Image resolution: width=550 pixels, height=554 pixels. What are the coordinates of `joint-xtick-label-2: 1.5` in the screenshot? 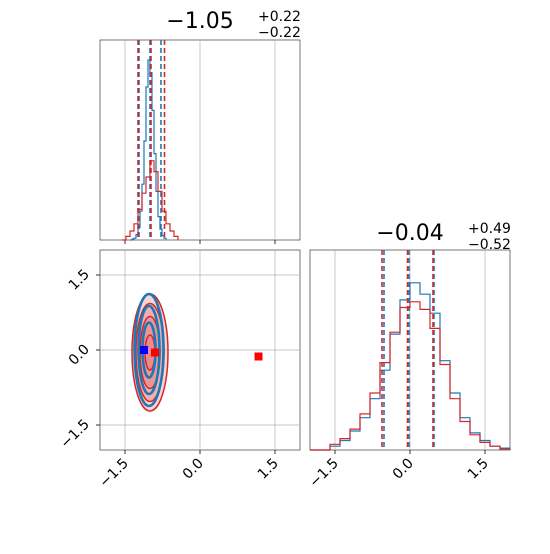 It's located at (268, 469).